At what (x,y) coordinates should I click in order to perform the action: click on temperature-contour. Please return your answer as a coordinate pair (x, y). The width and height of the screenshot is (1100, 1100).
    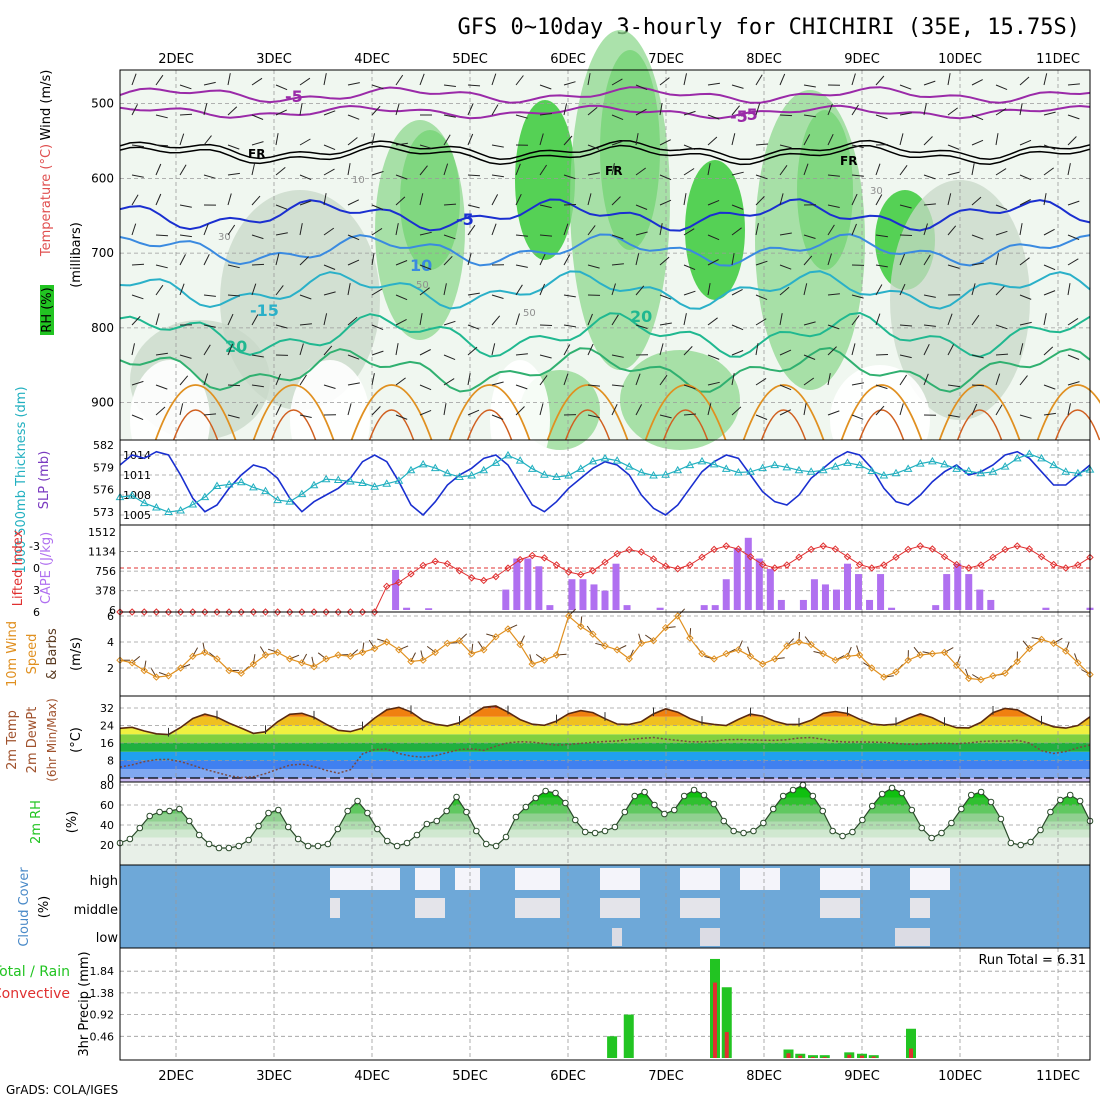
    Looking at the image, I should click on (605, 112).